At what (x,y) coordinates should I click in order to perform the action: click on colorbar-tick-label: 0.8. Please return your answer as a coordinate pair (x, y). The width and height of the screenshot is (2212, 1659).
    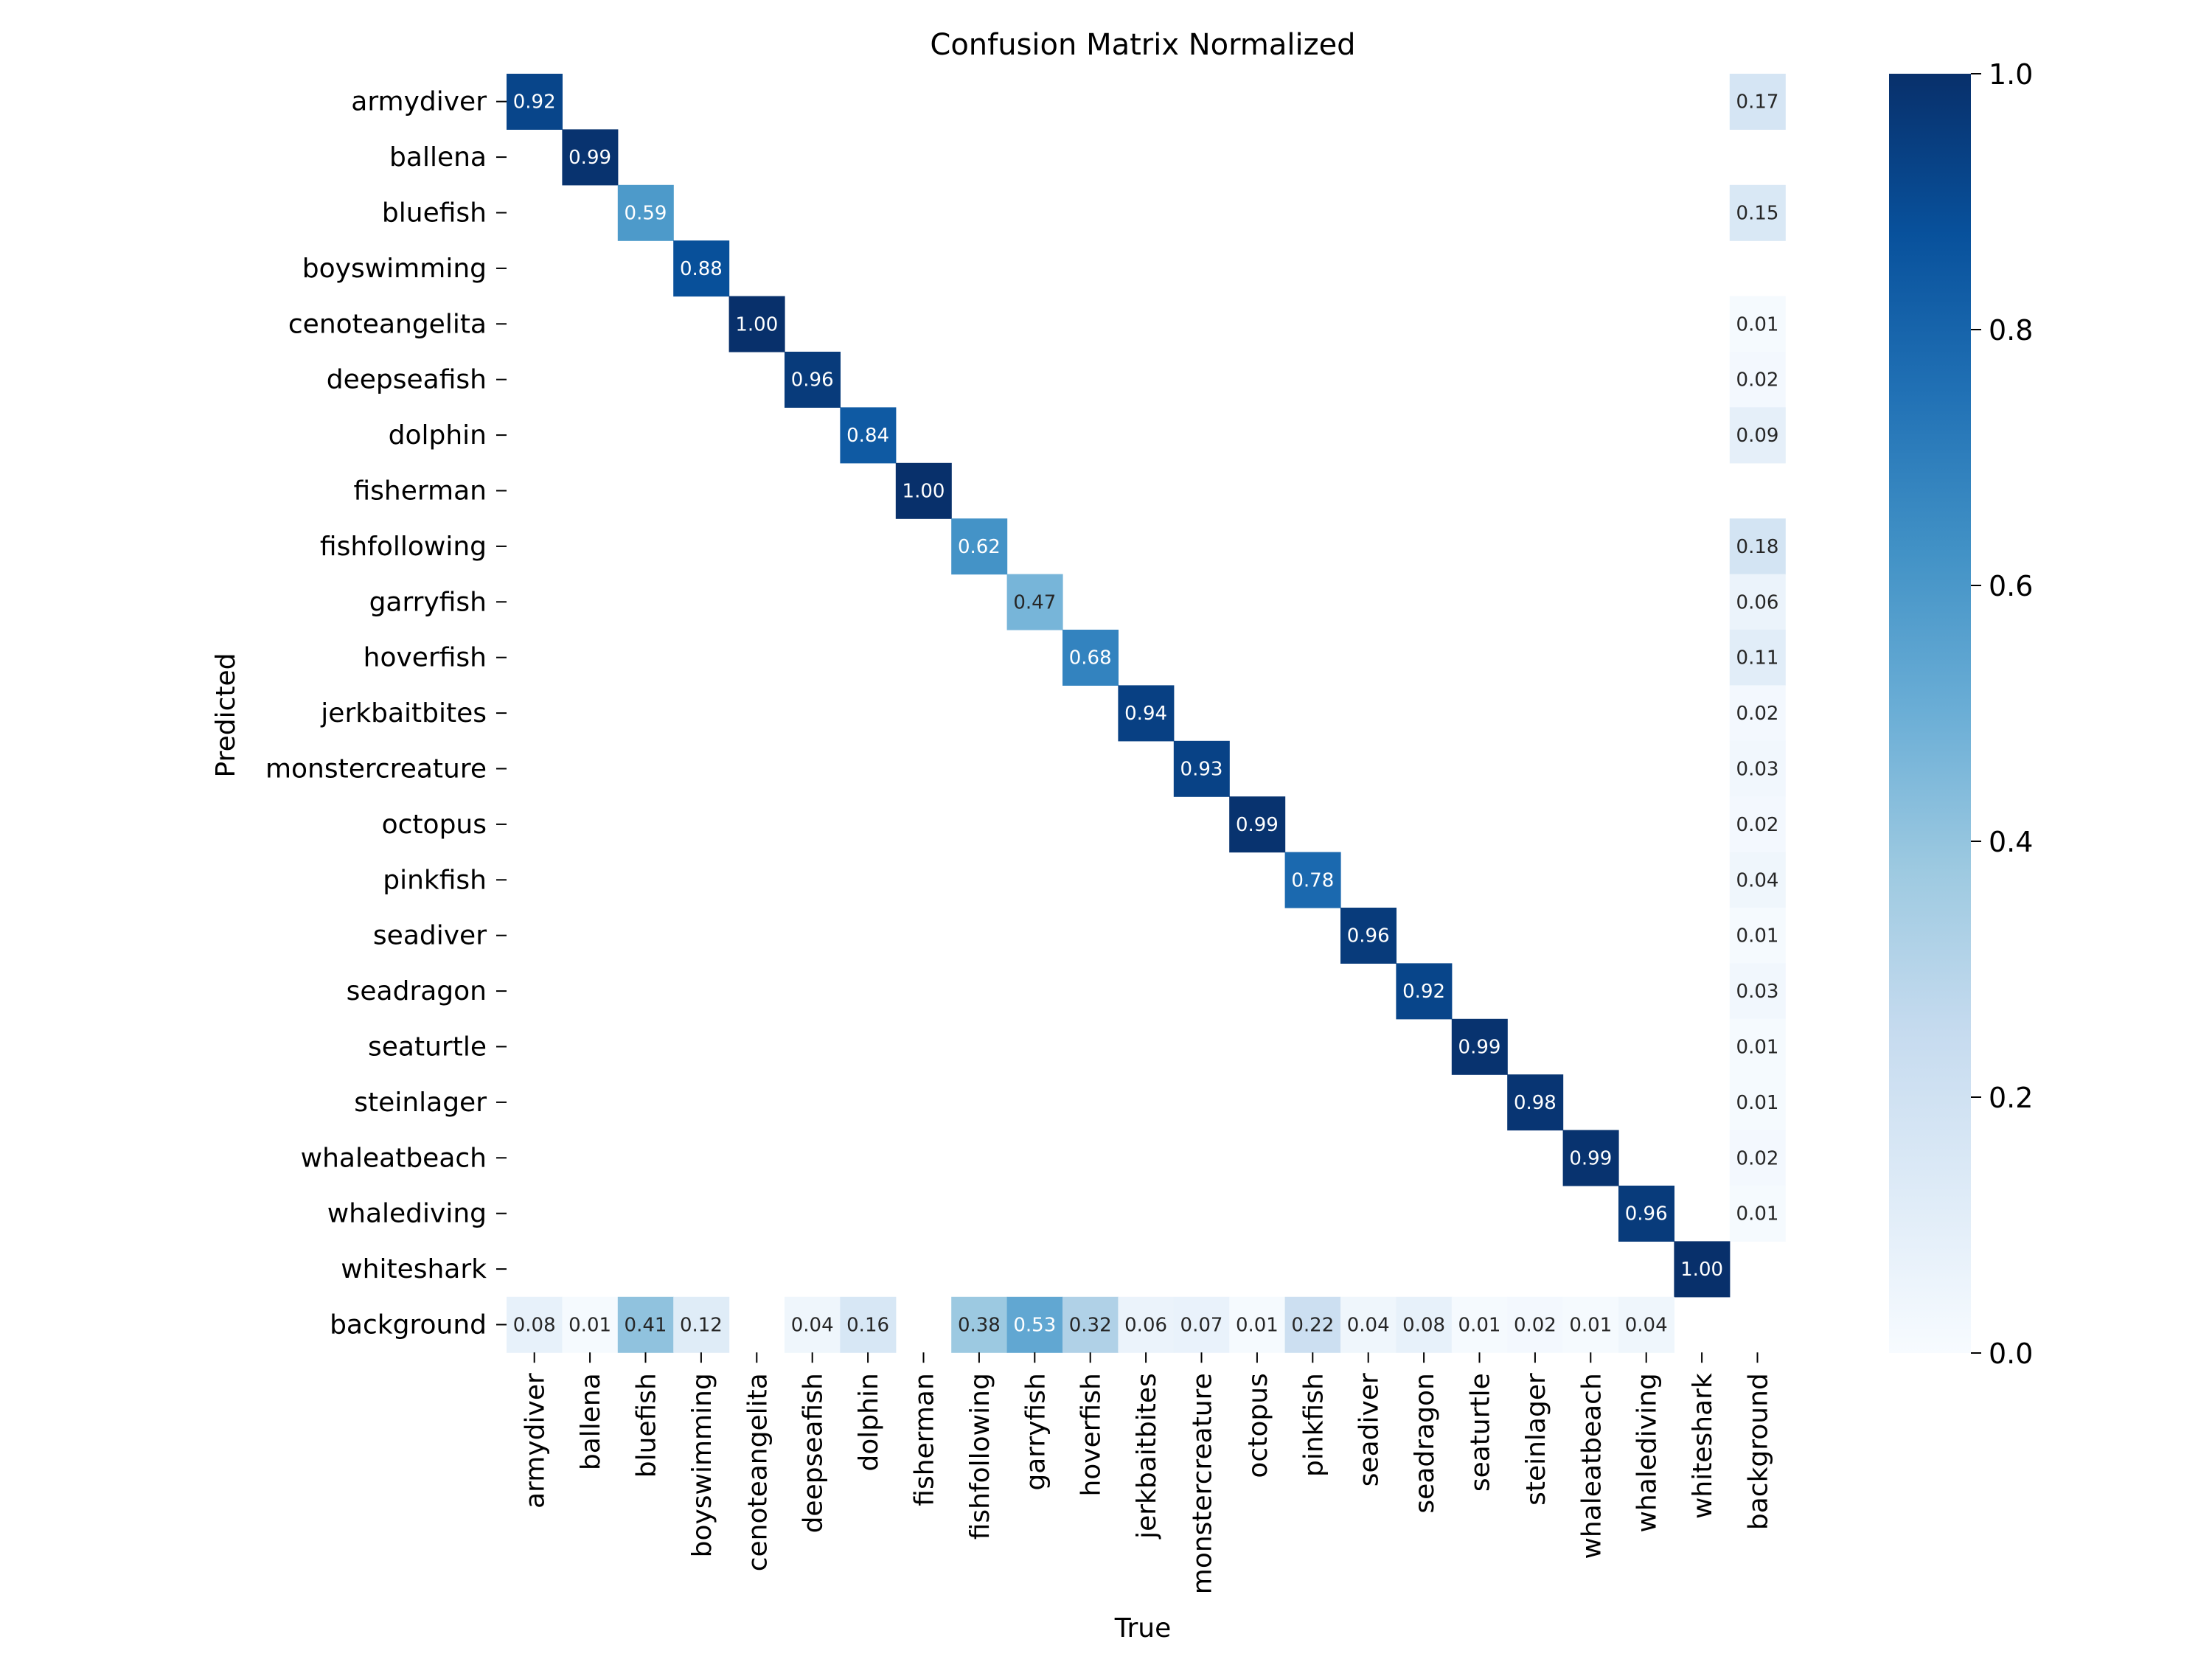
    Looking at the image, I should click on (2011, 330).